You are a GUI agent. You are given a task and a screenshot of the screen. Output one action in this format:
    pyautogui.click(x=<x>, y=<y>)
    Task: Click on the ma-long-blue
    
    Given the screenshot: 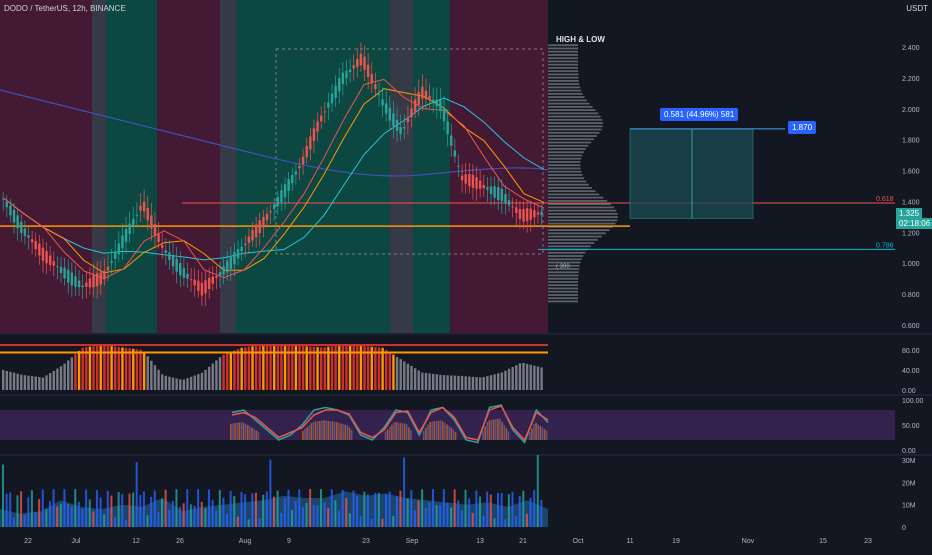 What is the action you would take?
    pyautogui.click(x=274, y=133)
    